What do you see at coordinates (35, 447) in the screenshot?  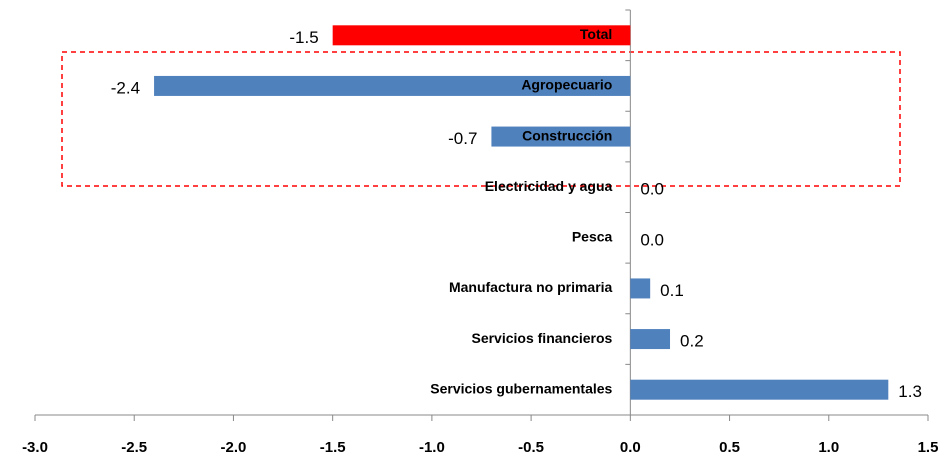 I see `x-tick-label: -3.0` at bounding box center [35, 447].